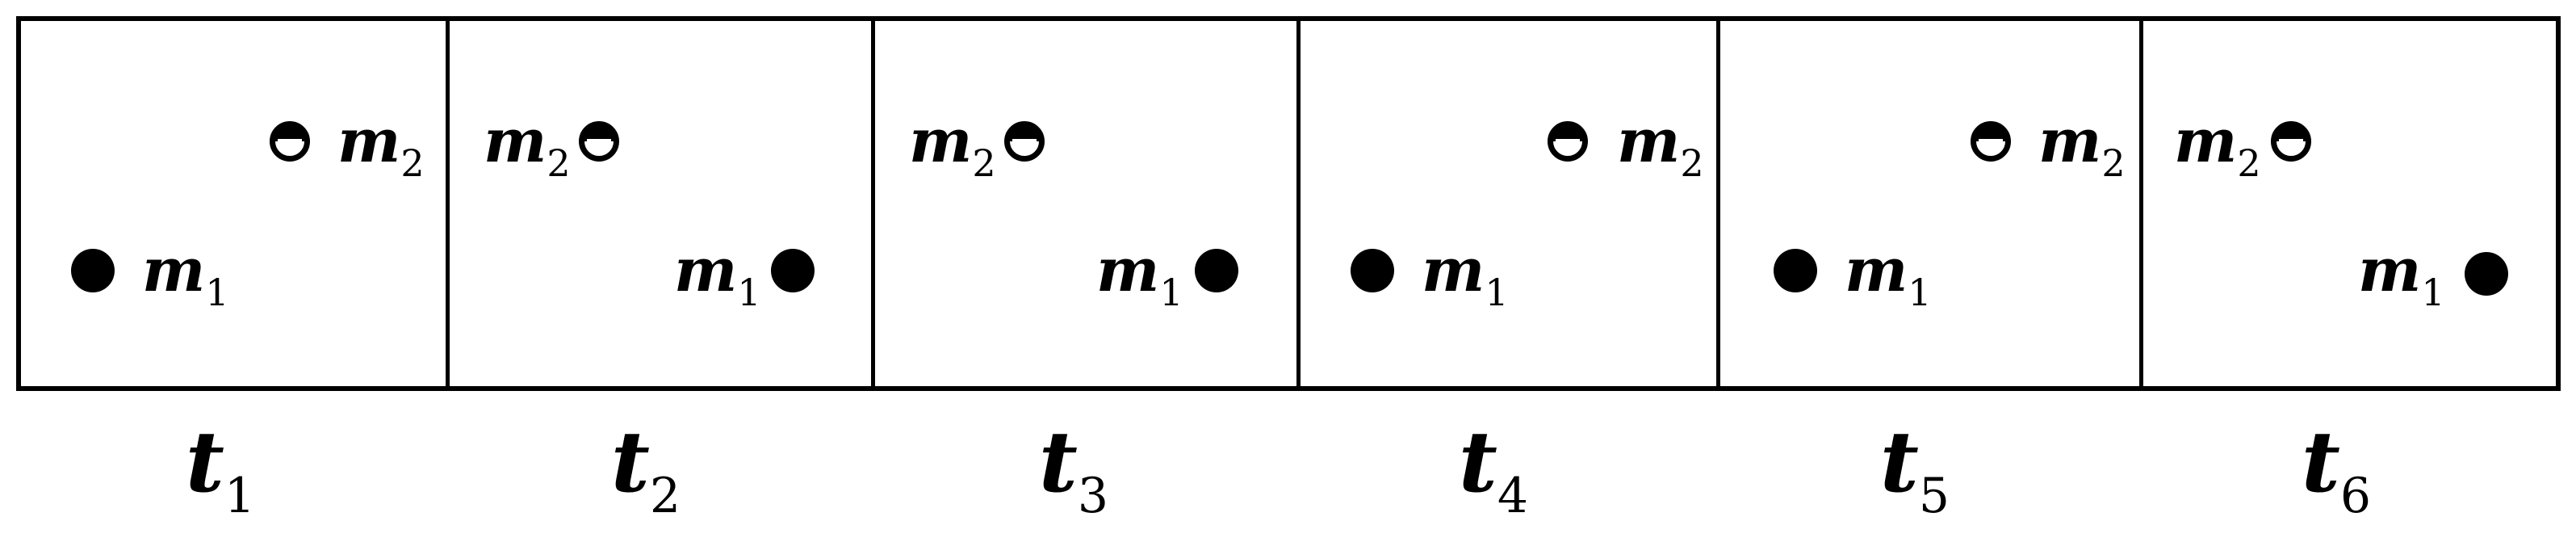 This screenshot has width=2576, height=538. Describe the element at coordinates (220, 469) in the screenshot. I see `time-label-1: t1` at that location.